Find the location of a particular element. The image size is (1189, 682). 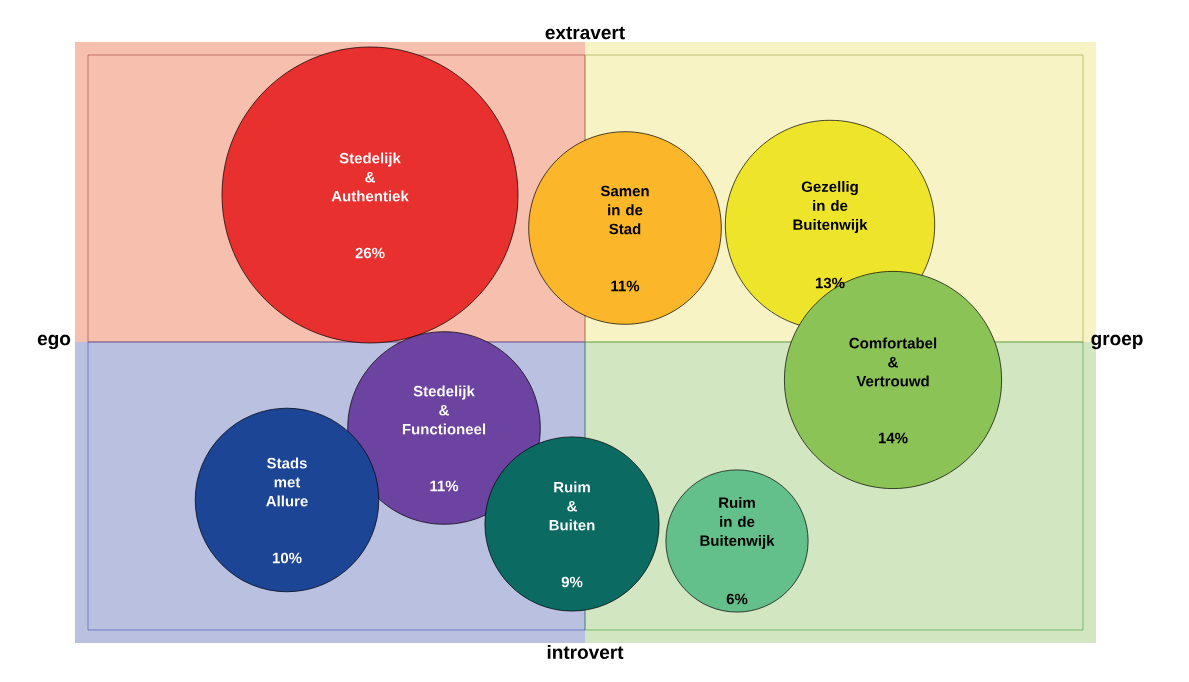

category-label: Stedelijk & Authentiek is located at coordinates (370, 177).